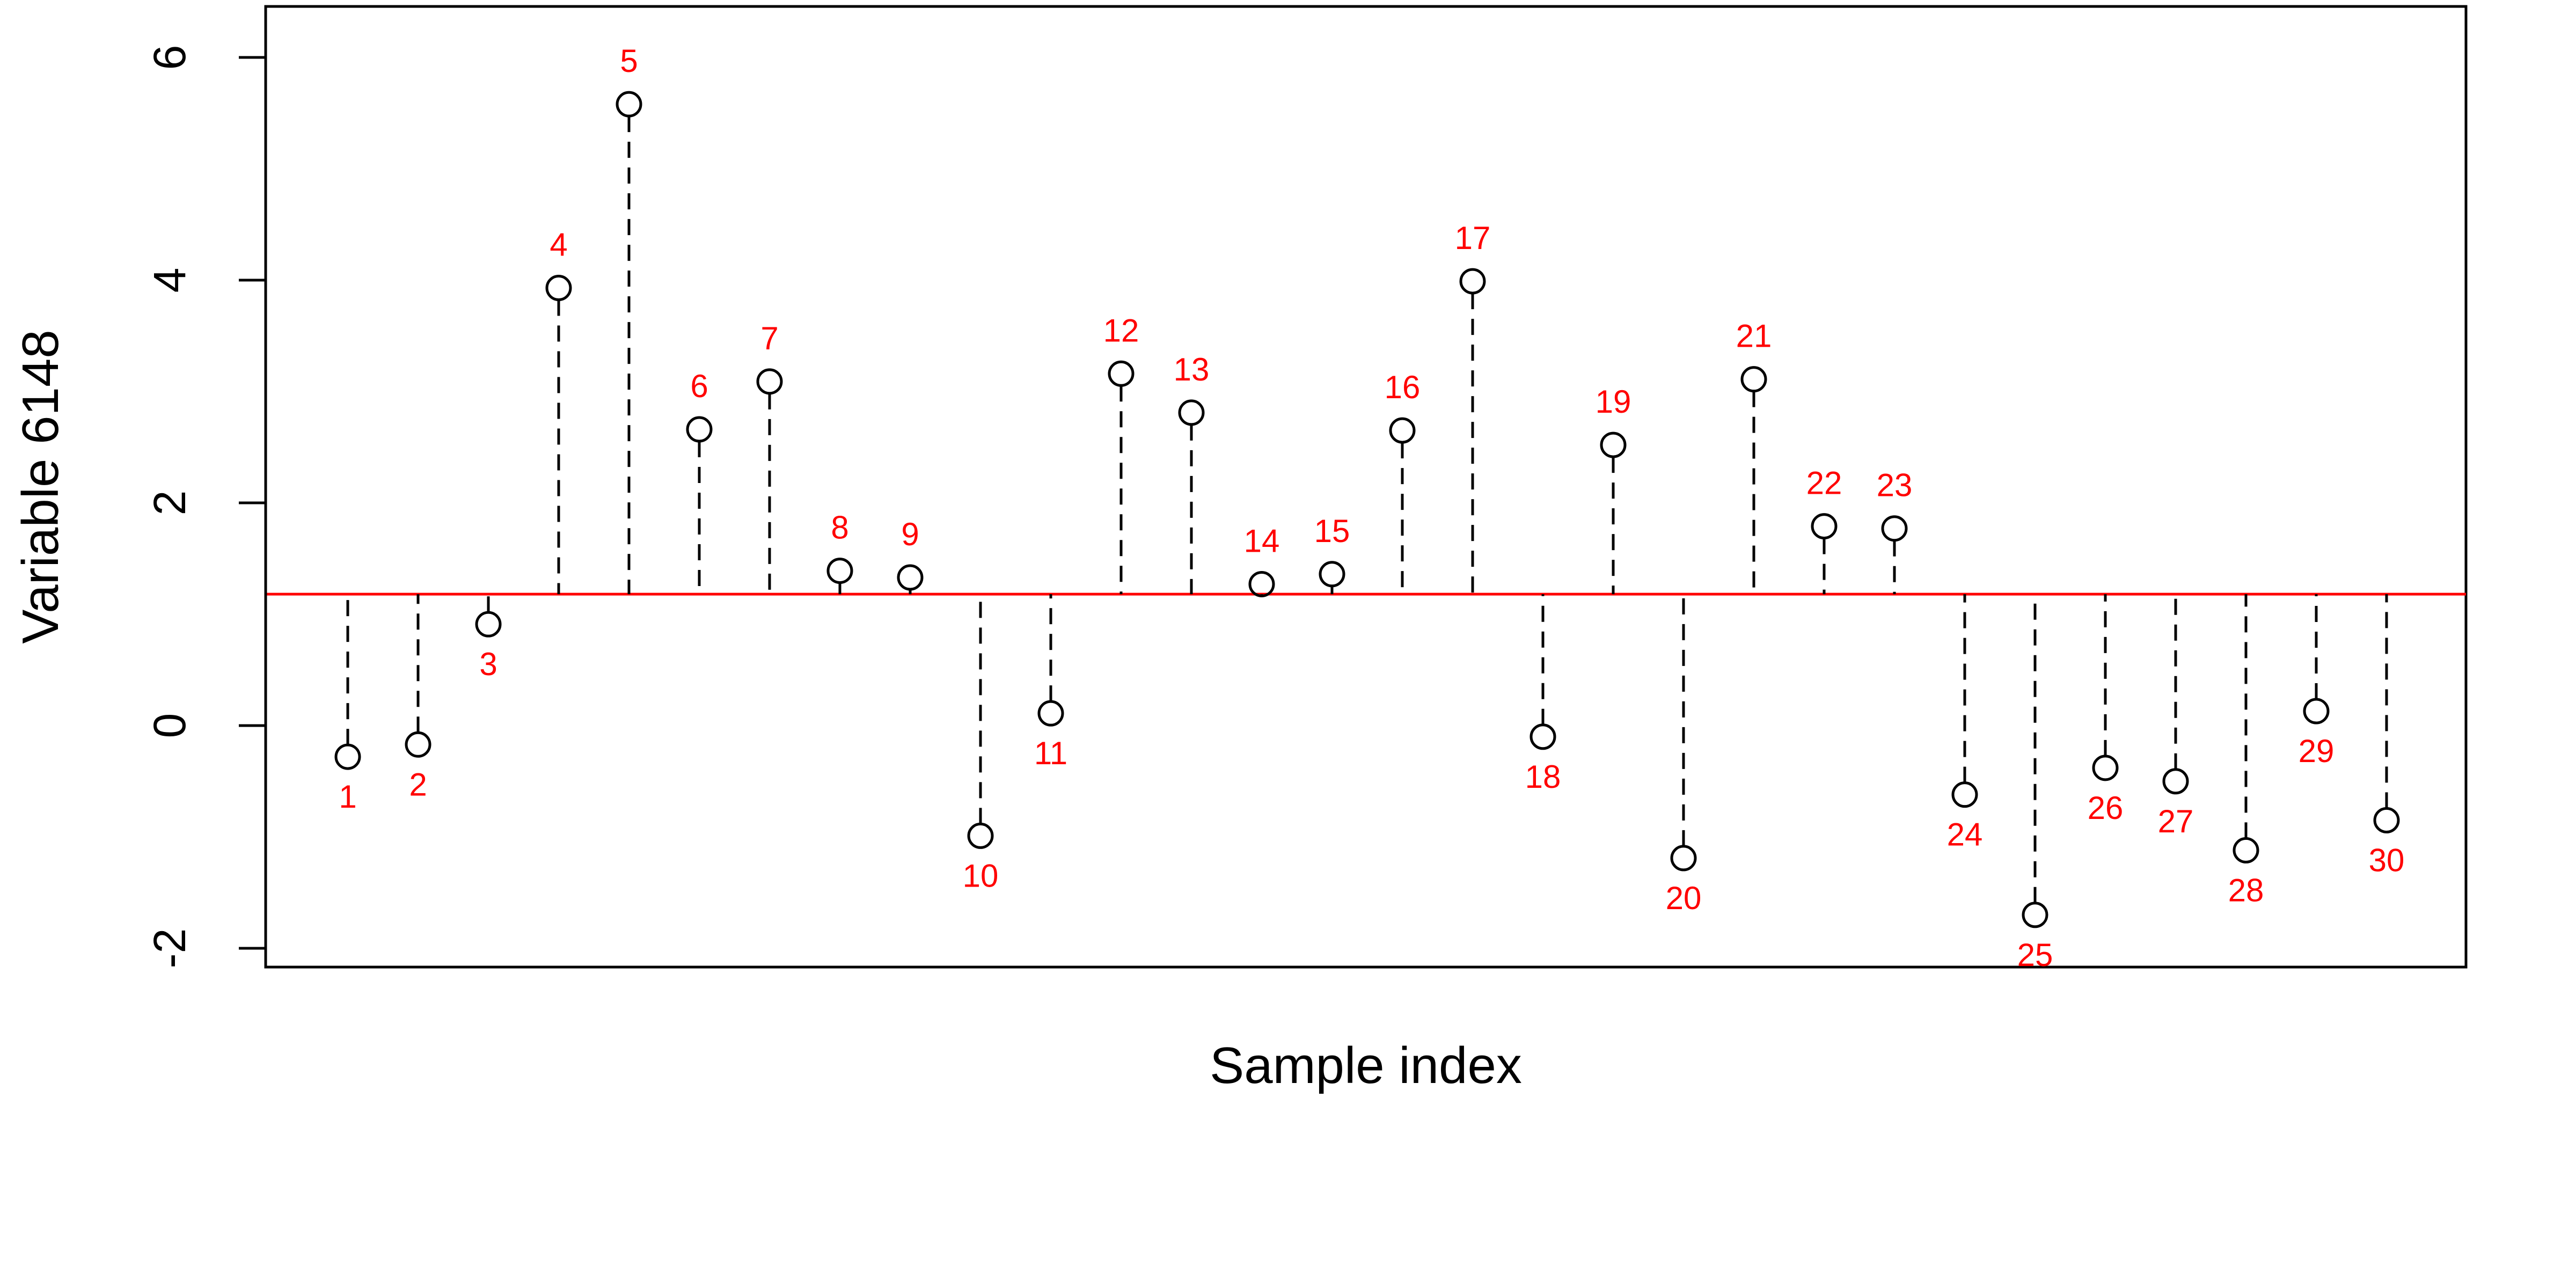 The image size is (2576, 1288). I want to click on y-tick-label: 4, so click(169, 280).